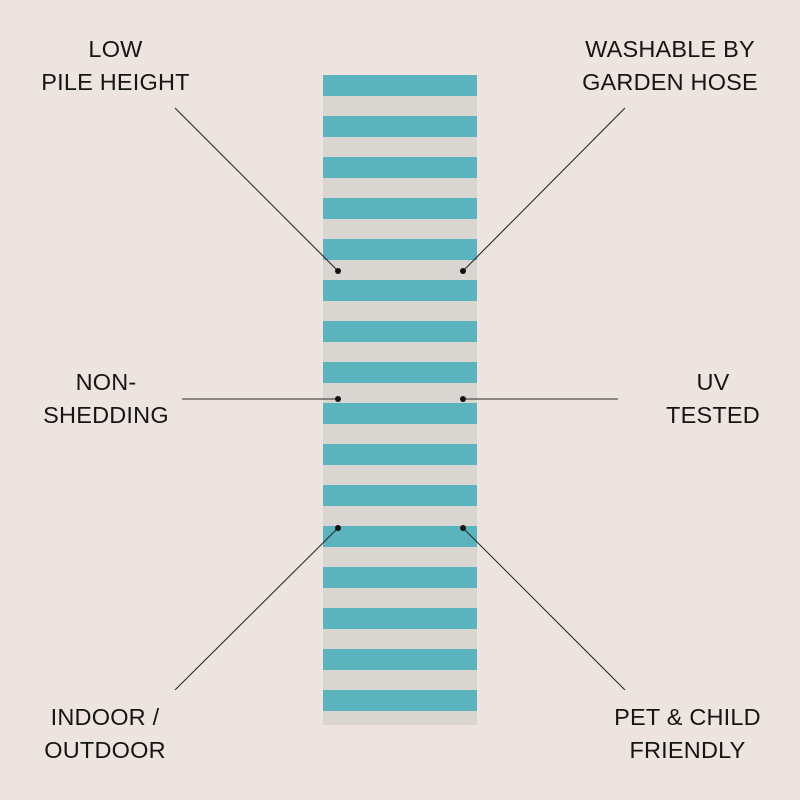 The height and width of the screenshot is (800, 800). I want to click on feature-label-line: NON-, so click(106, 382).